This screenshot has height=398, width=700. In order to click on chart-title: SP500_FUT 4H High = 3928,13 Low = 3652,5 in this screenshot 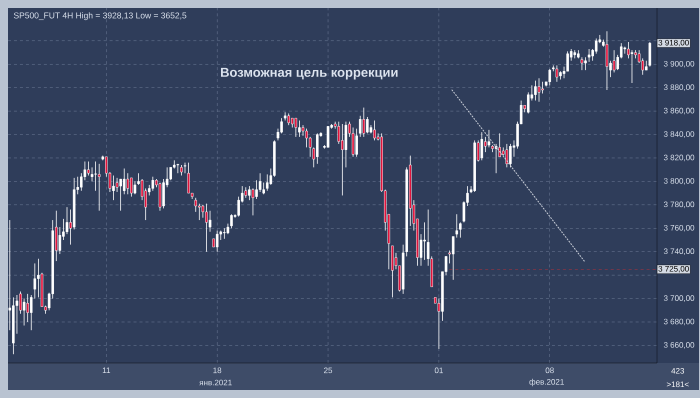, I will do `click(100, 16)`.